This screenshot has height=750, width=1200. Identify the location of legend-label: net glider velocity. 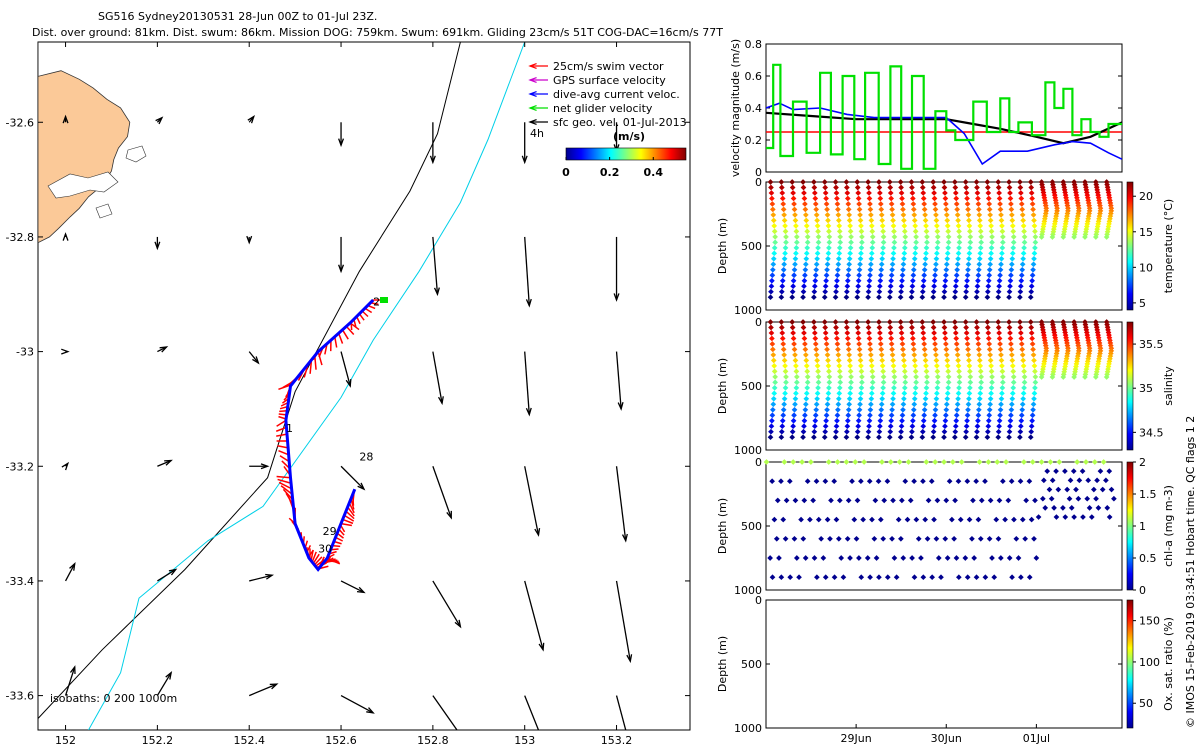
(603, 108).